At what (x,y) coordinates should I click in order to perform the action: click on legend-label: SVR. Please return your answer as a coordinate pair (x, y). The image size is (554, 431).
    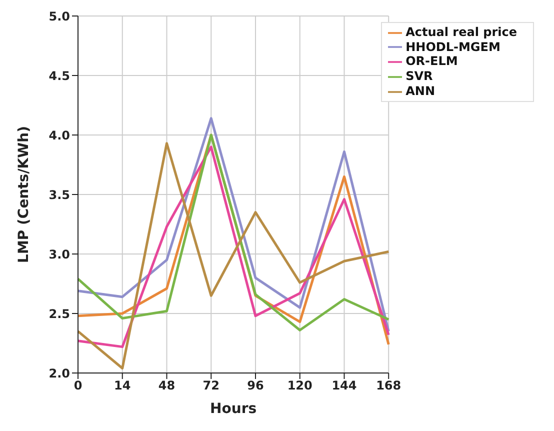
    Looking at the image, I should click on (419, 76).